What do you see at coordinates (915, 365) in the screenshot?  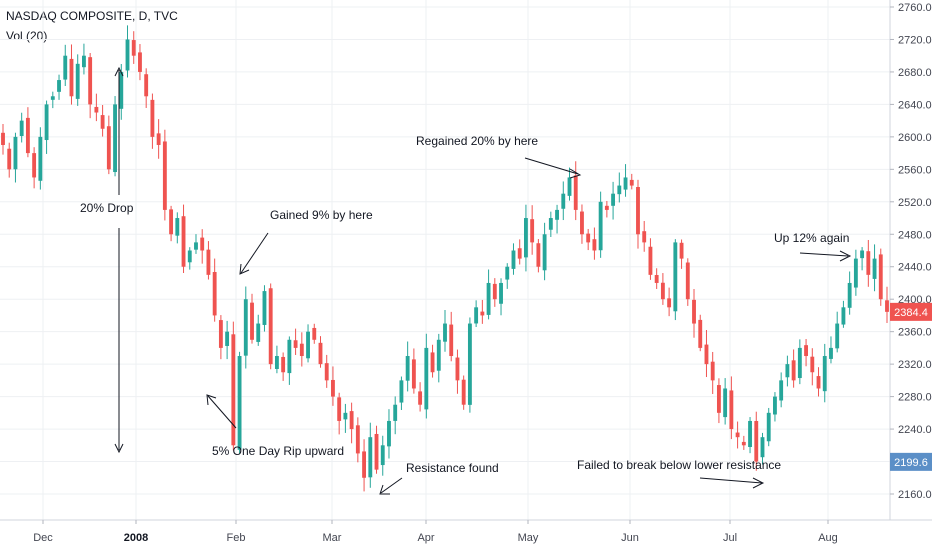 I see `y-tick-label: 2320.0` at bounding box center [915, 365].